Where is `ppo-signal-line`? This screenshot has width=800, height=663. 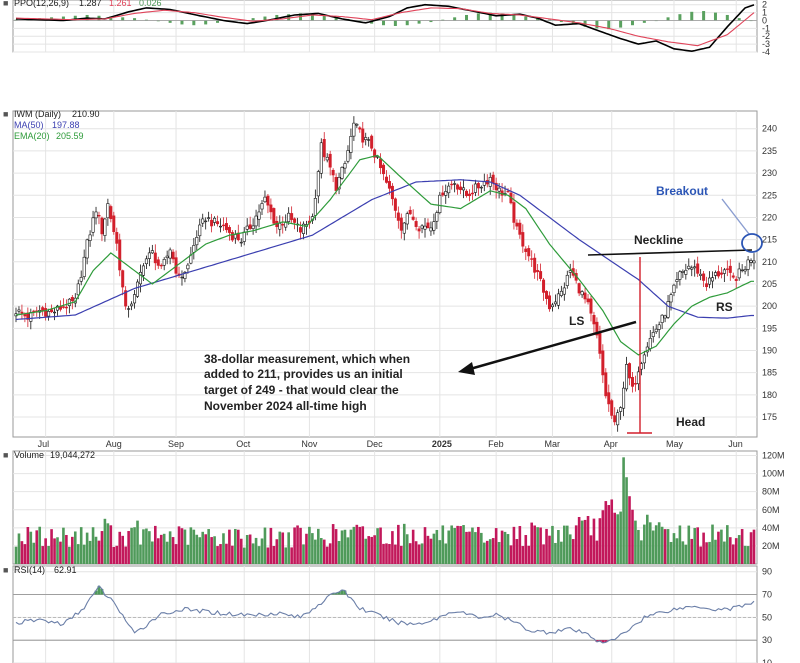
ppo-signal-line is located at coordinates (385, 27).